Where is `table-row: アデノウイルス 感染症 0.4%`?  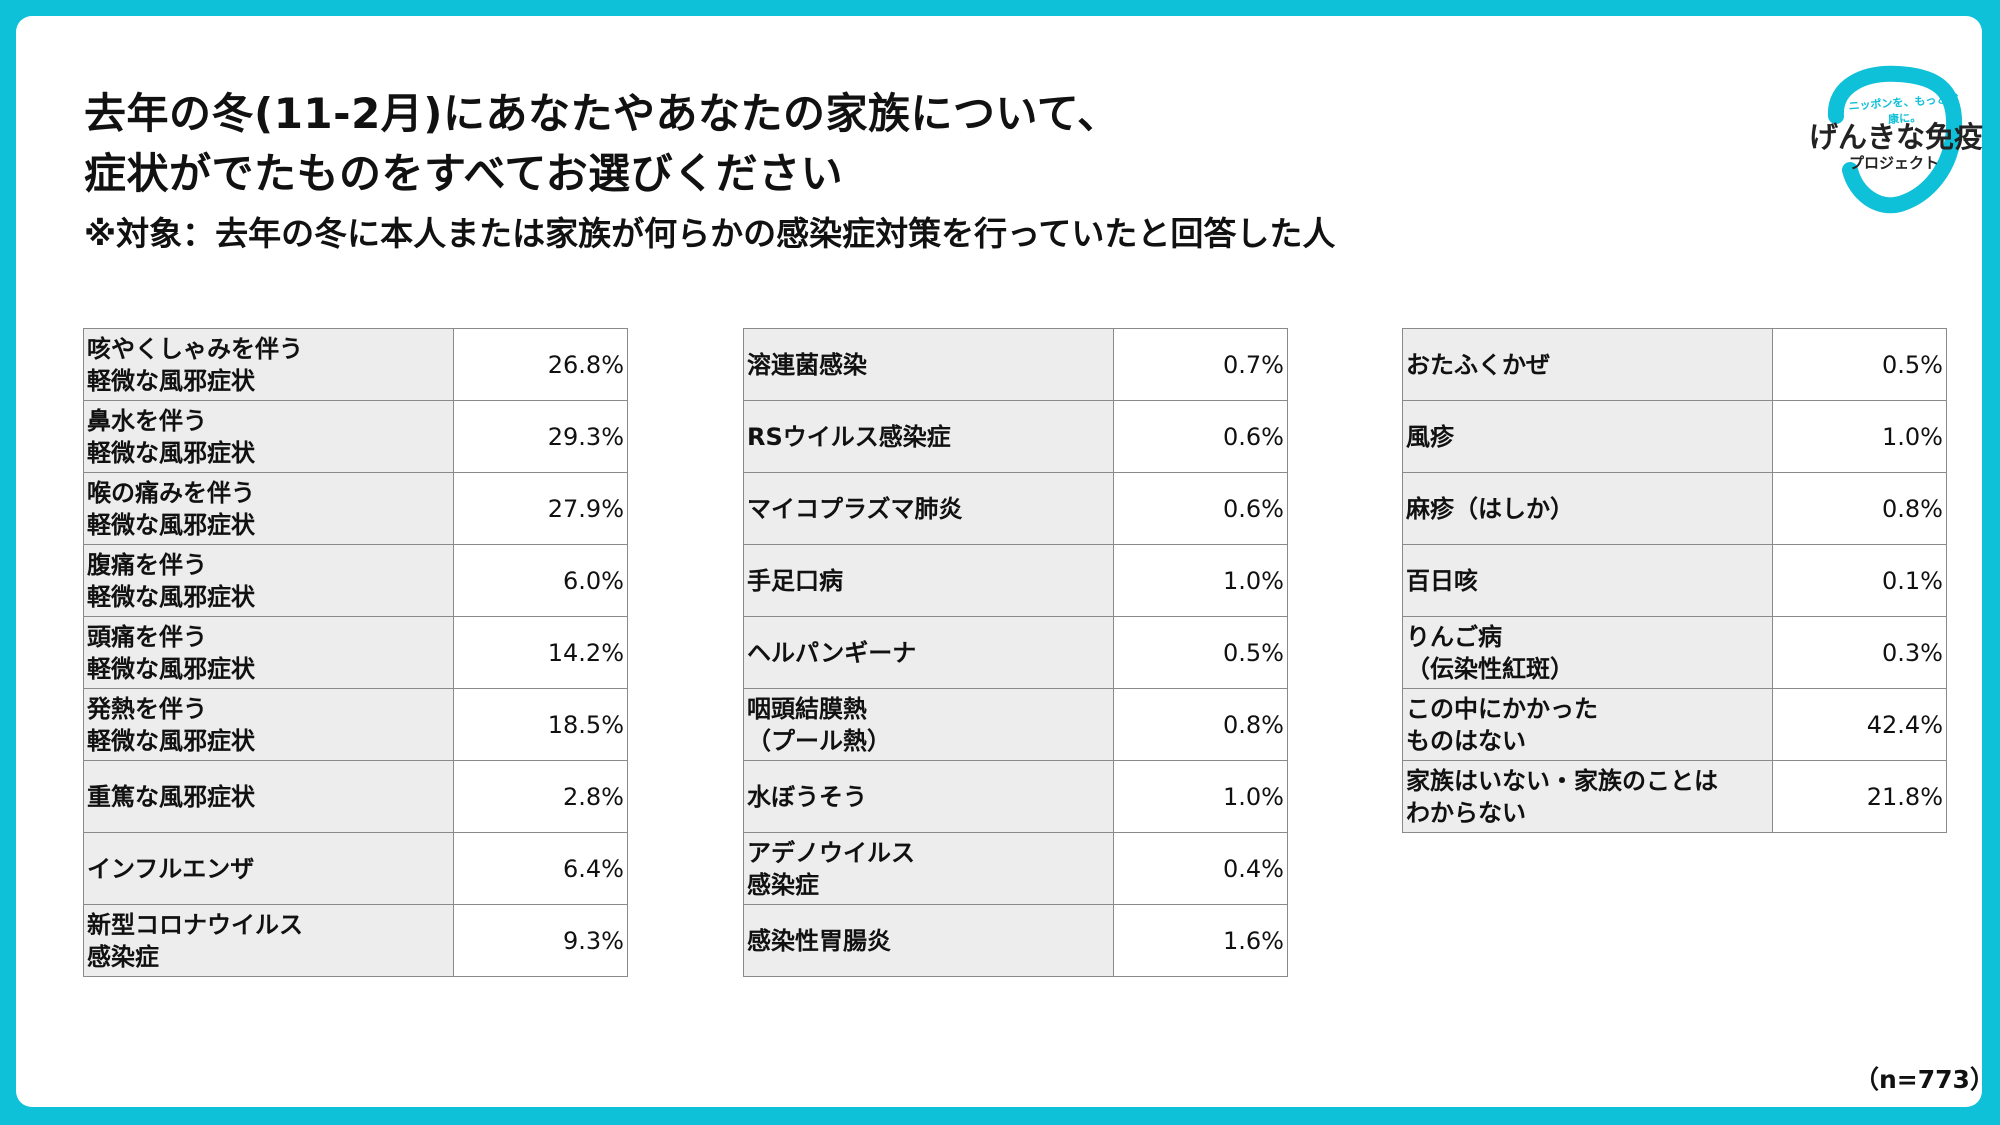 table-row: アデノウイルス 感染症 0.4% is located at coordinates (1015, 868).